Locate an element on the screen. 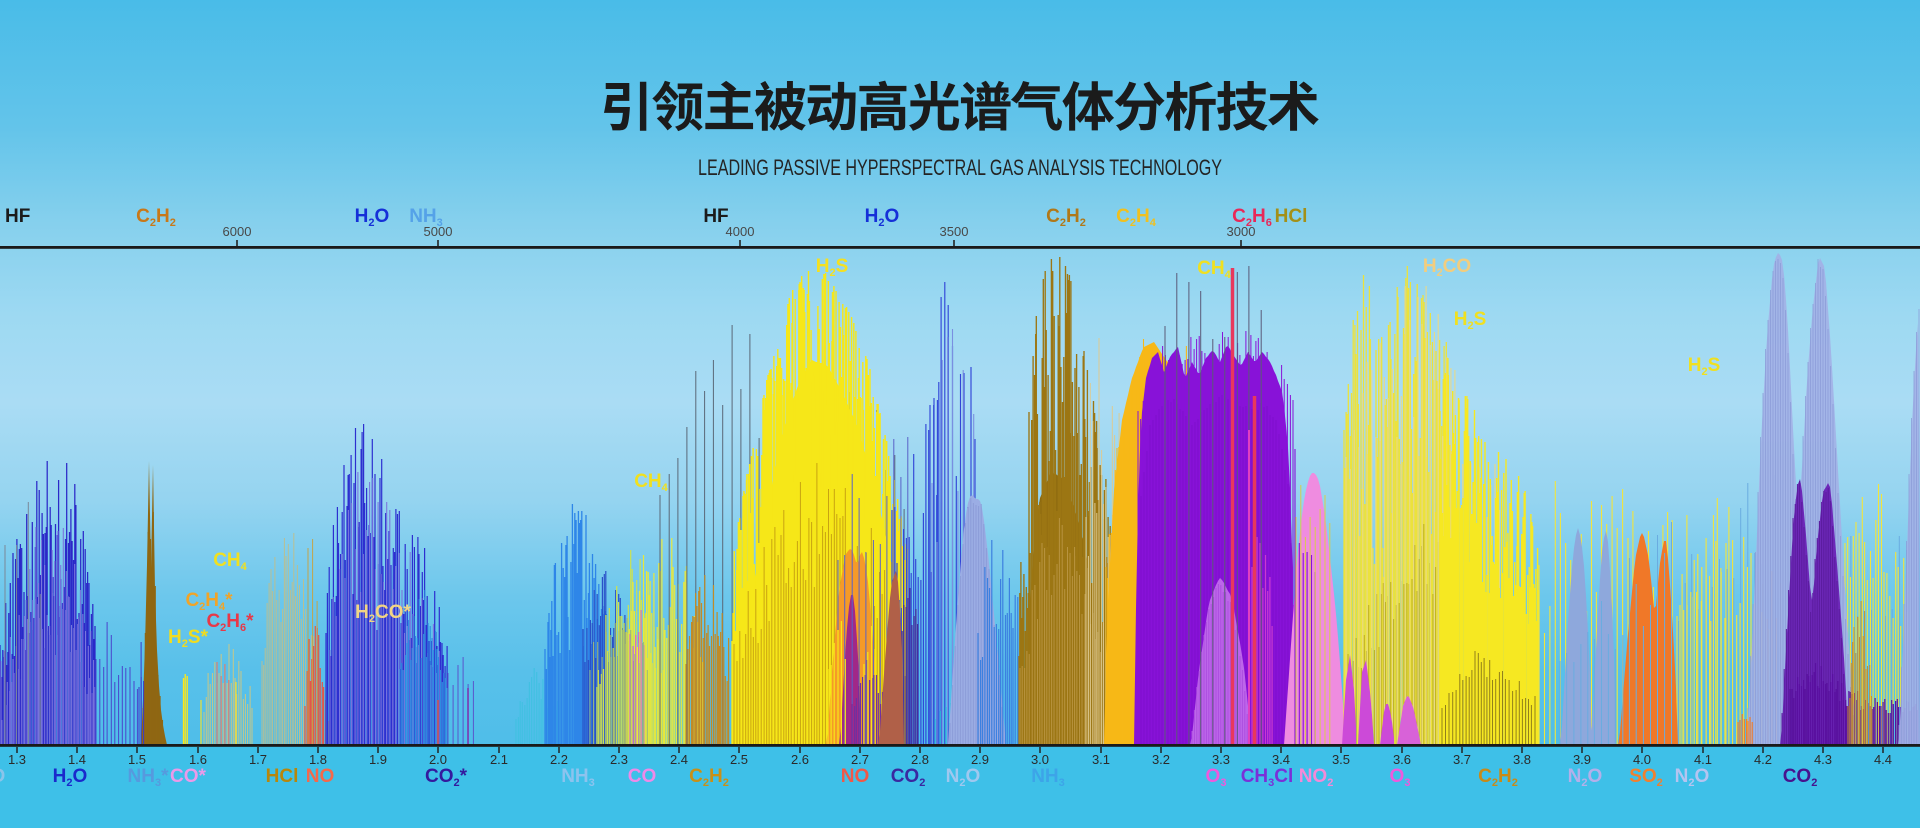 The image size is (1920, 828). svg-text: 3.7 is located at coordinates (1462, 759).